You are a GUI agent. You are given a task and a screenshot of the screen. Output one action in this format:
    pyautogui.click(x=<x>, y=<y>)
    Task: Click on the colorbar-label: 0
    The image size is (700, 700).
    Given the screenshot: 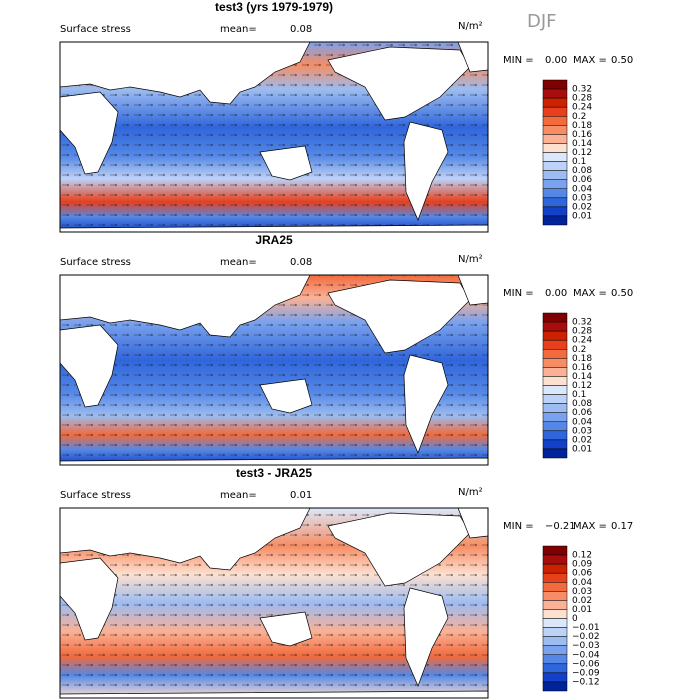 What is the action you would take?
    pyautogui.click(x=575, y=619)
    